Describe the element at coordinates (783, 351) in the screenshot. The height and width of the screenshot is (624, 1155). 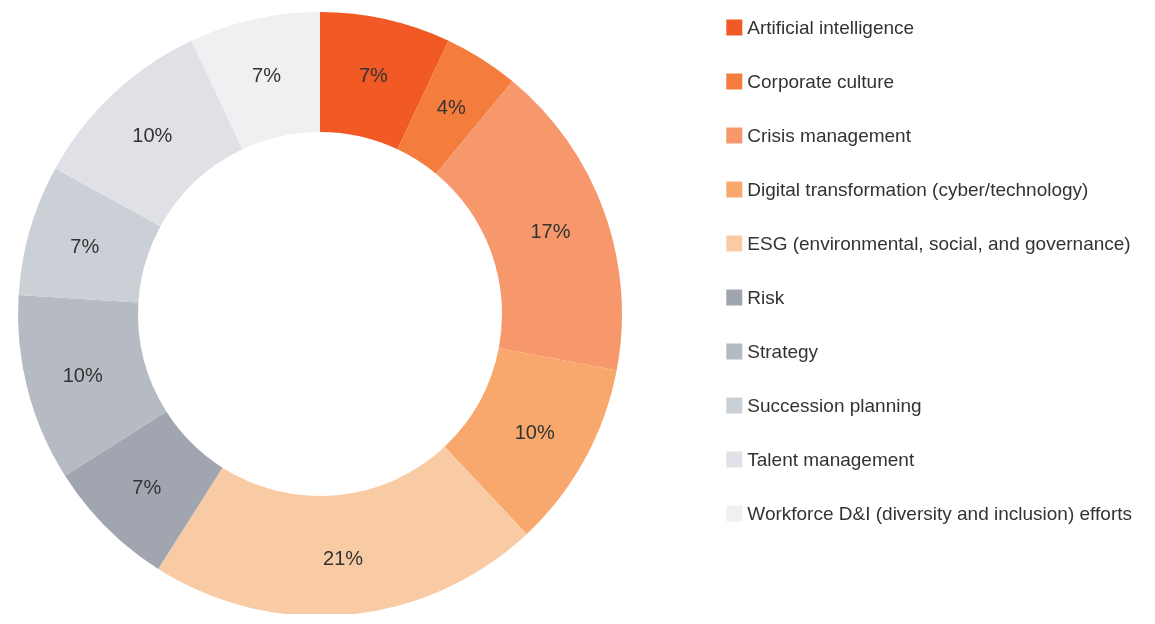
I see `legend-label: Strategy` at that location.